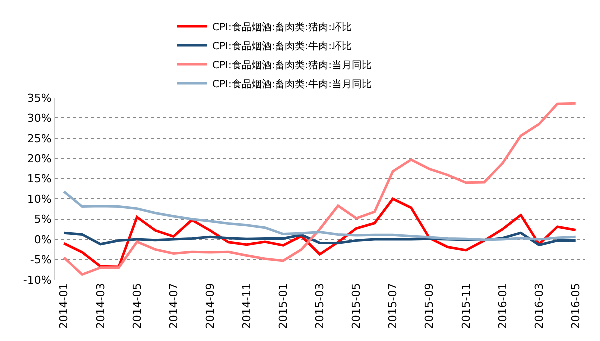 The height and width of the screenshot is (341, 600). What do you see at coordinates (283, 306) in the screenshot?
I see `x-tick-label: 2015-01` at bounding box center [283, 306].